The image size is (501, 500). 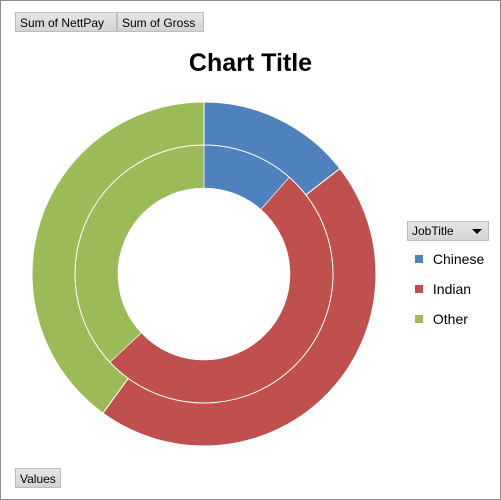 I want to click on legend-item-chinese: Chinese, so click(x=449, y=259).